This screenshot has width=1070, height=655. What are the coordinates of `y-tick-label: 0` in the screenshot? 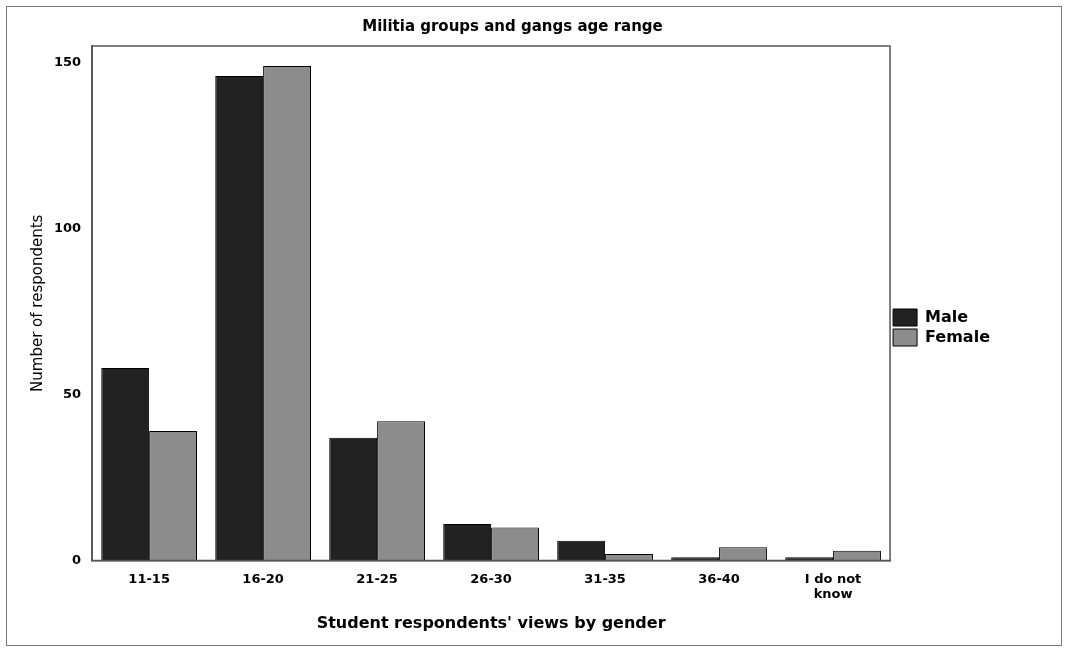 It's located at (77, 559).